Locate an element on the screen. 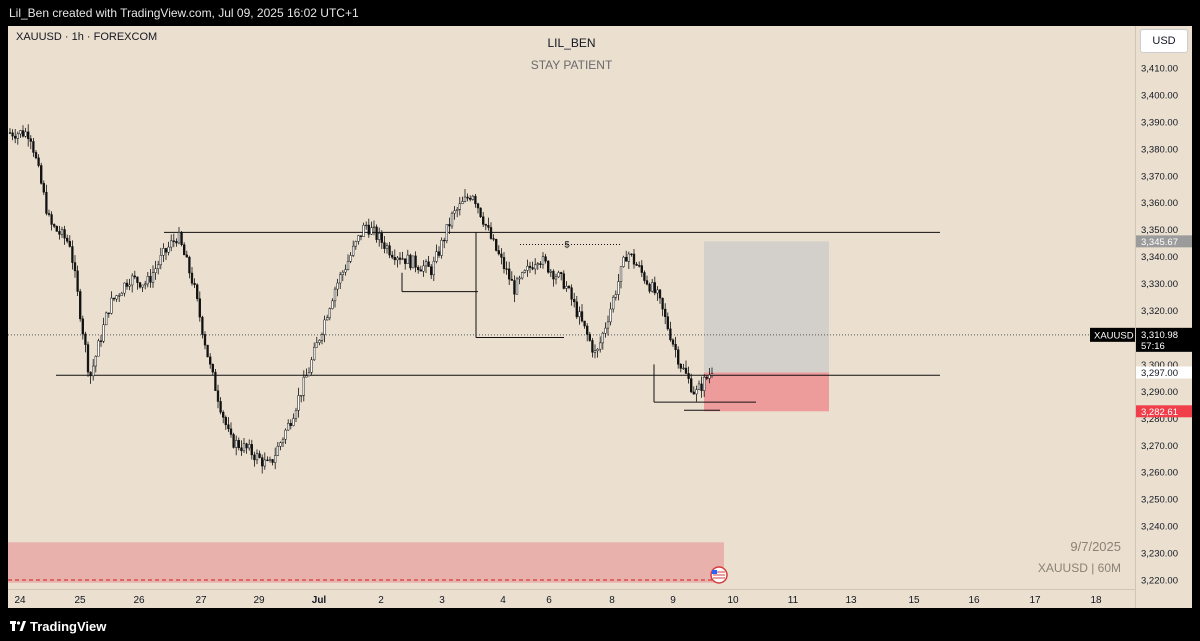 Image resolution: width=1200 pixels, height=641 pixels. target-price-label-bg is located at coordinates (1164, 241).